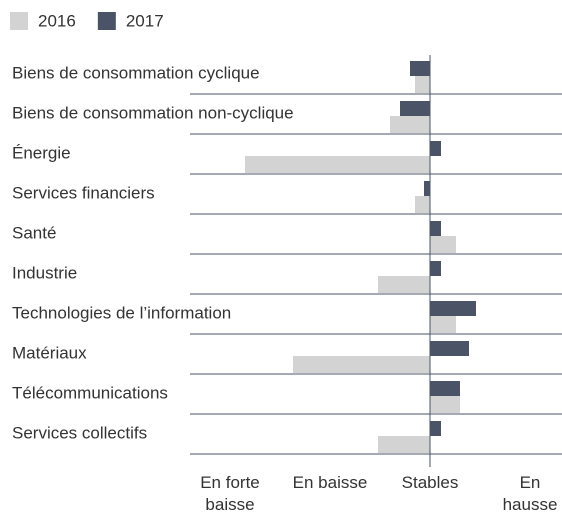 This screenshot has width=562, height=516. I want to click on y-tick-label: Services collectifs, so click(79, 432).